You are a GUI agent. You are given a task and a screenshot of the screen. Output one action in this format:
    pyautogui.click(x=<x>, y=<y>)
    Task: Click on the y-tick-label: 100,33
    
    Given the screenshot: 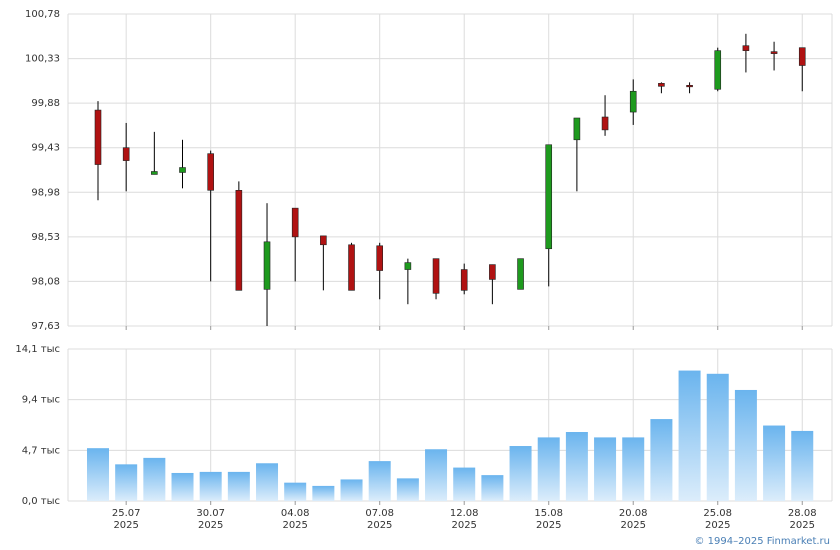 What is the action you would take?
    pyautogui.click(x=42, y=59)
    